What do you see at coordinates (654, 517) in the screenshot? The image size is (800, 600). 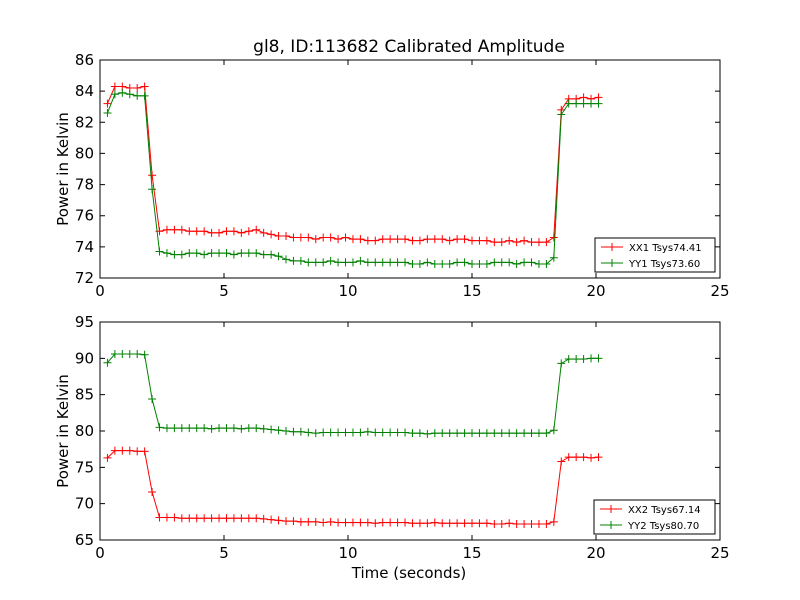 I see `legend: XX2 Tsys67.14 YY2 Tsys80.70` at bounding box center [654, 517].